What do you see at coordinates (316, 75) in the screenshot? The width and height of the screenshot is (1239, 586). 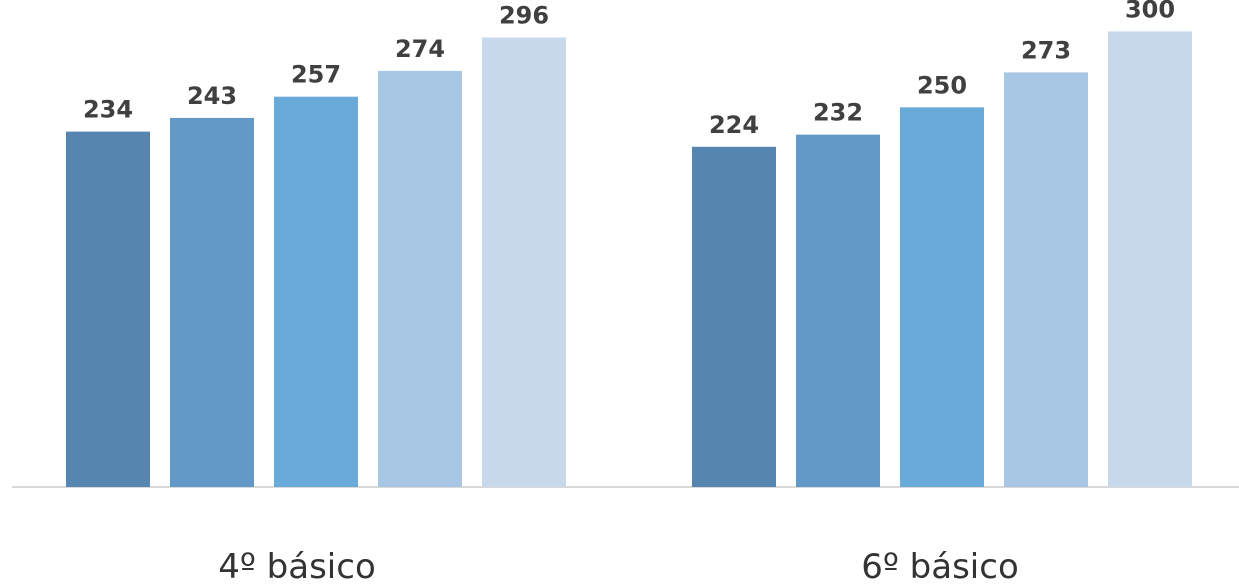 I see `value-label-group-1-series-3: 257` at bounding box center [316, 75].